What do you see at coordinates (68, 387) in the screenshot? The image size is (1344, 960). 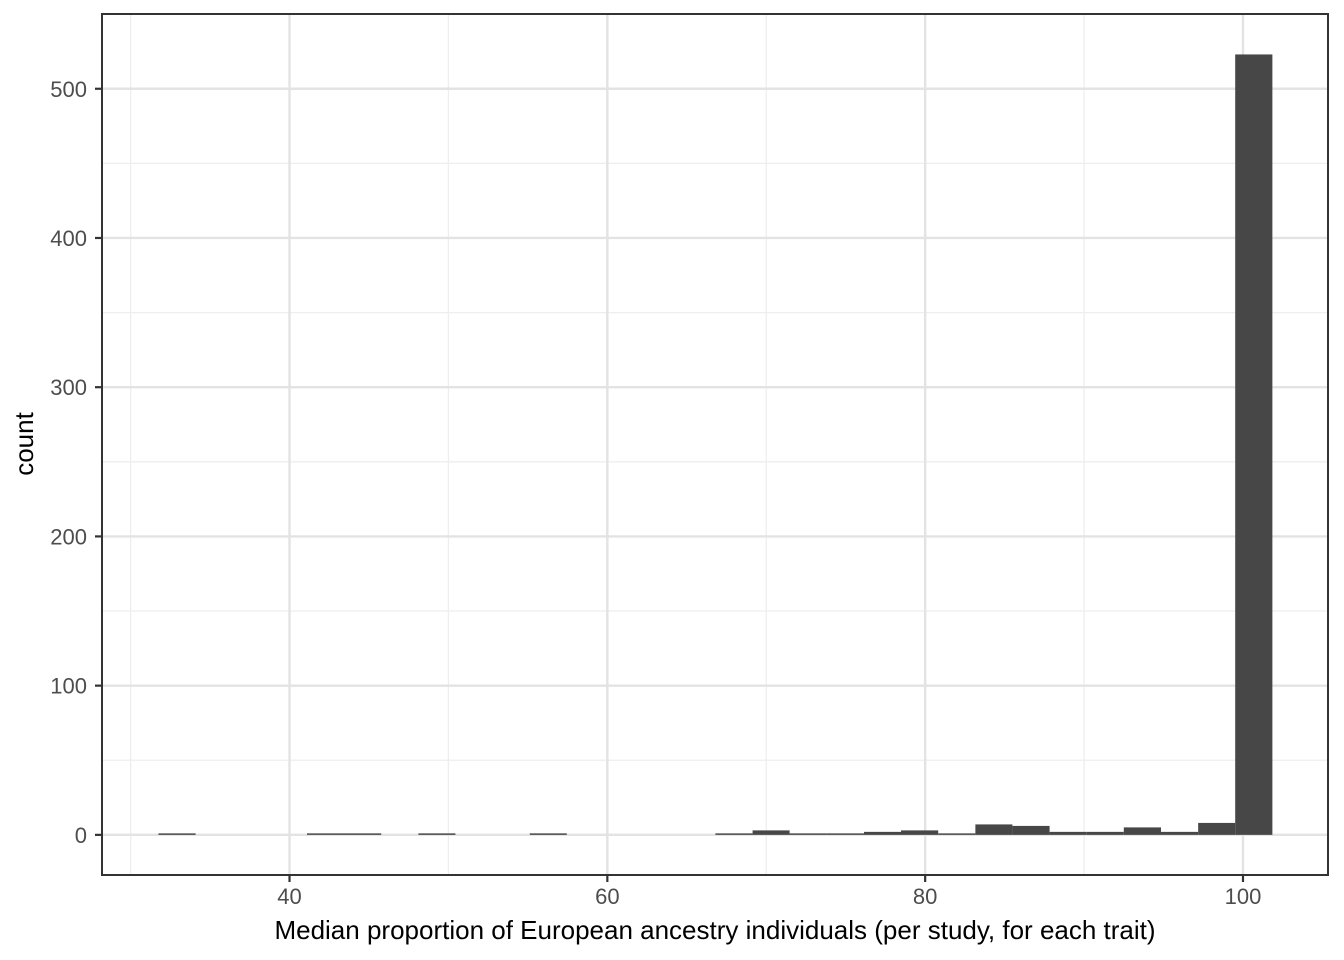 I see `y-tick-label: 300` at bounding box center [68, 387].